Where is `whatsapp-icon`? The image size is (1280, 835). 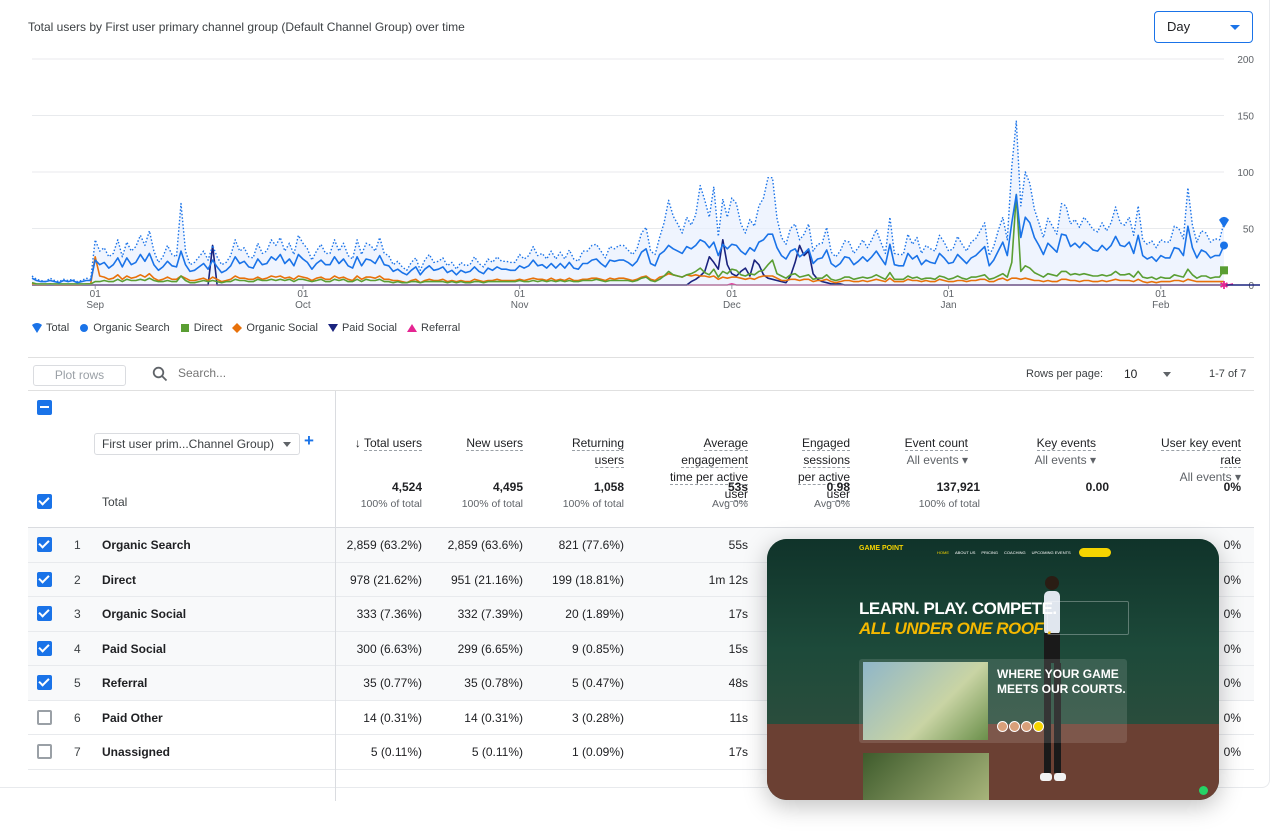
whatsapp-icon is located at coordinates (1203, 790).